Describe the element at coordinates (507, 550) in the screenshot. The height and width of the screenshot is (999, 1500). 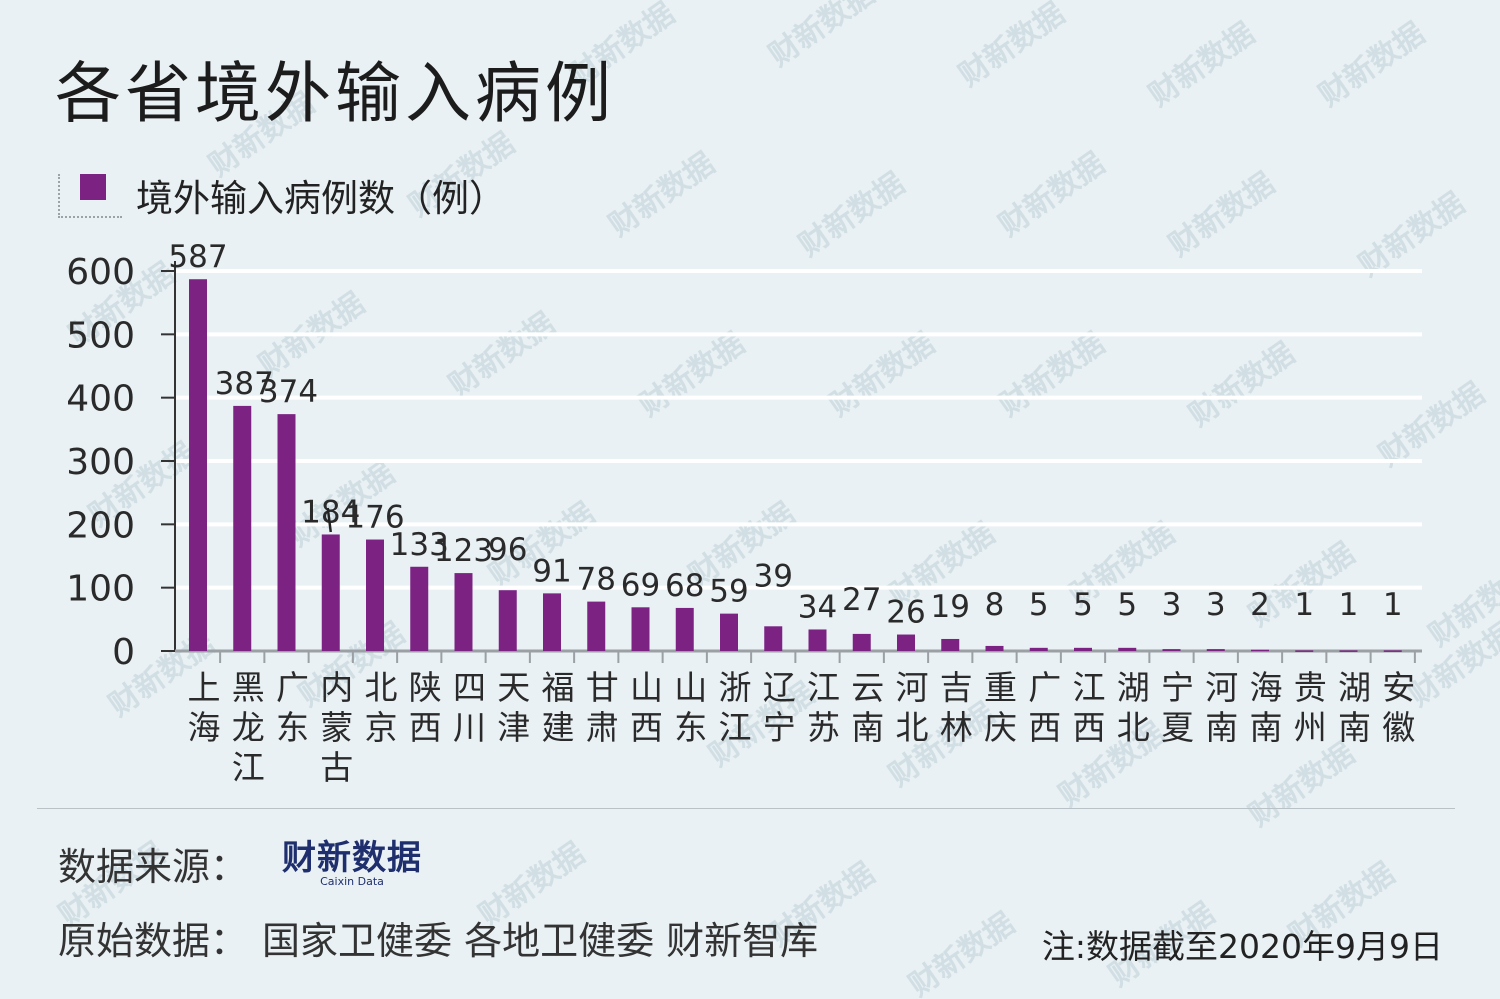
I see `bar-value-label: 96` at that location.